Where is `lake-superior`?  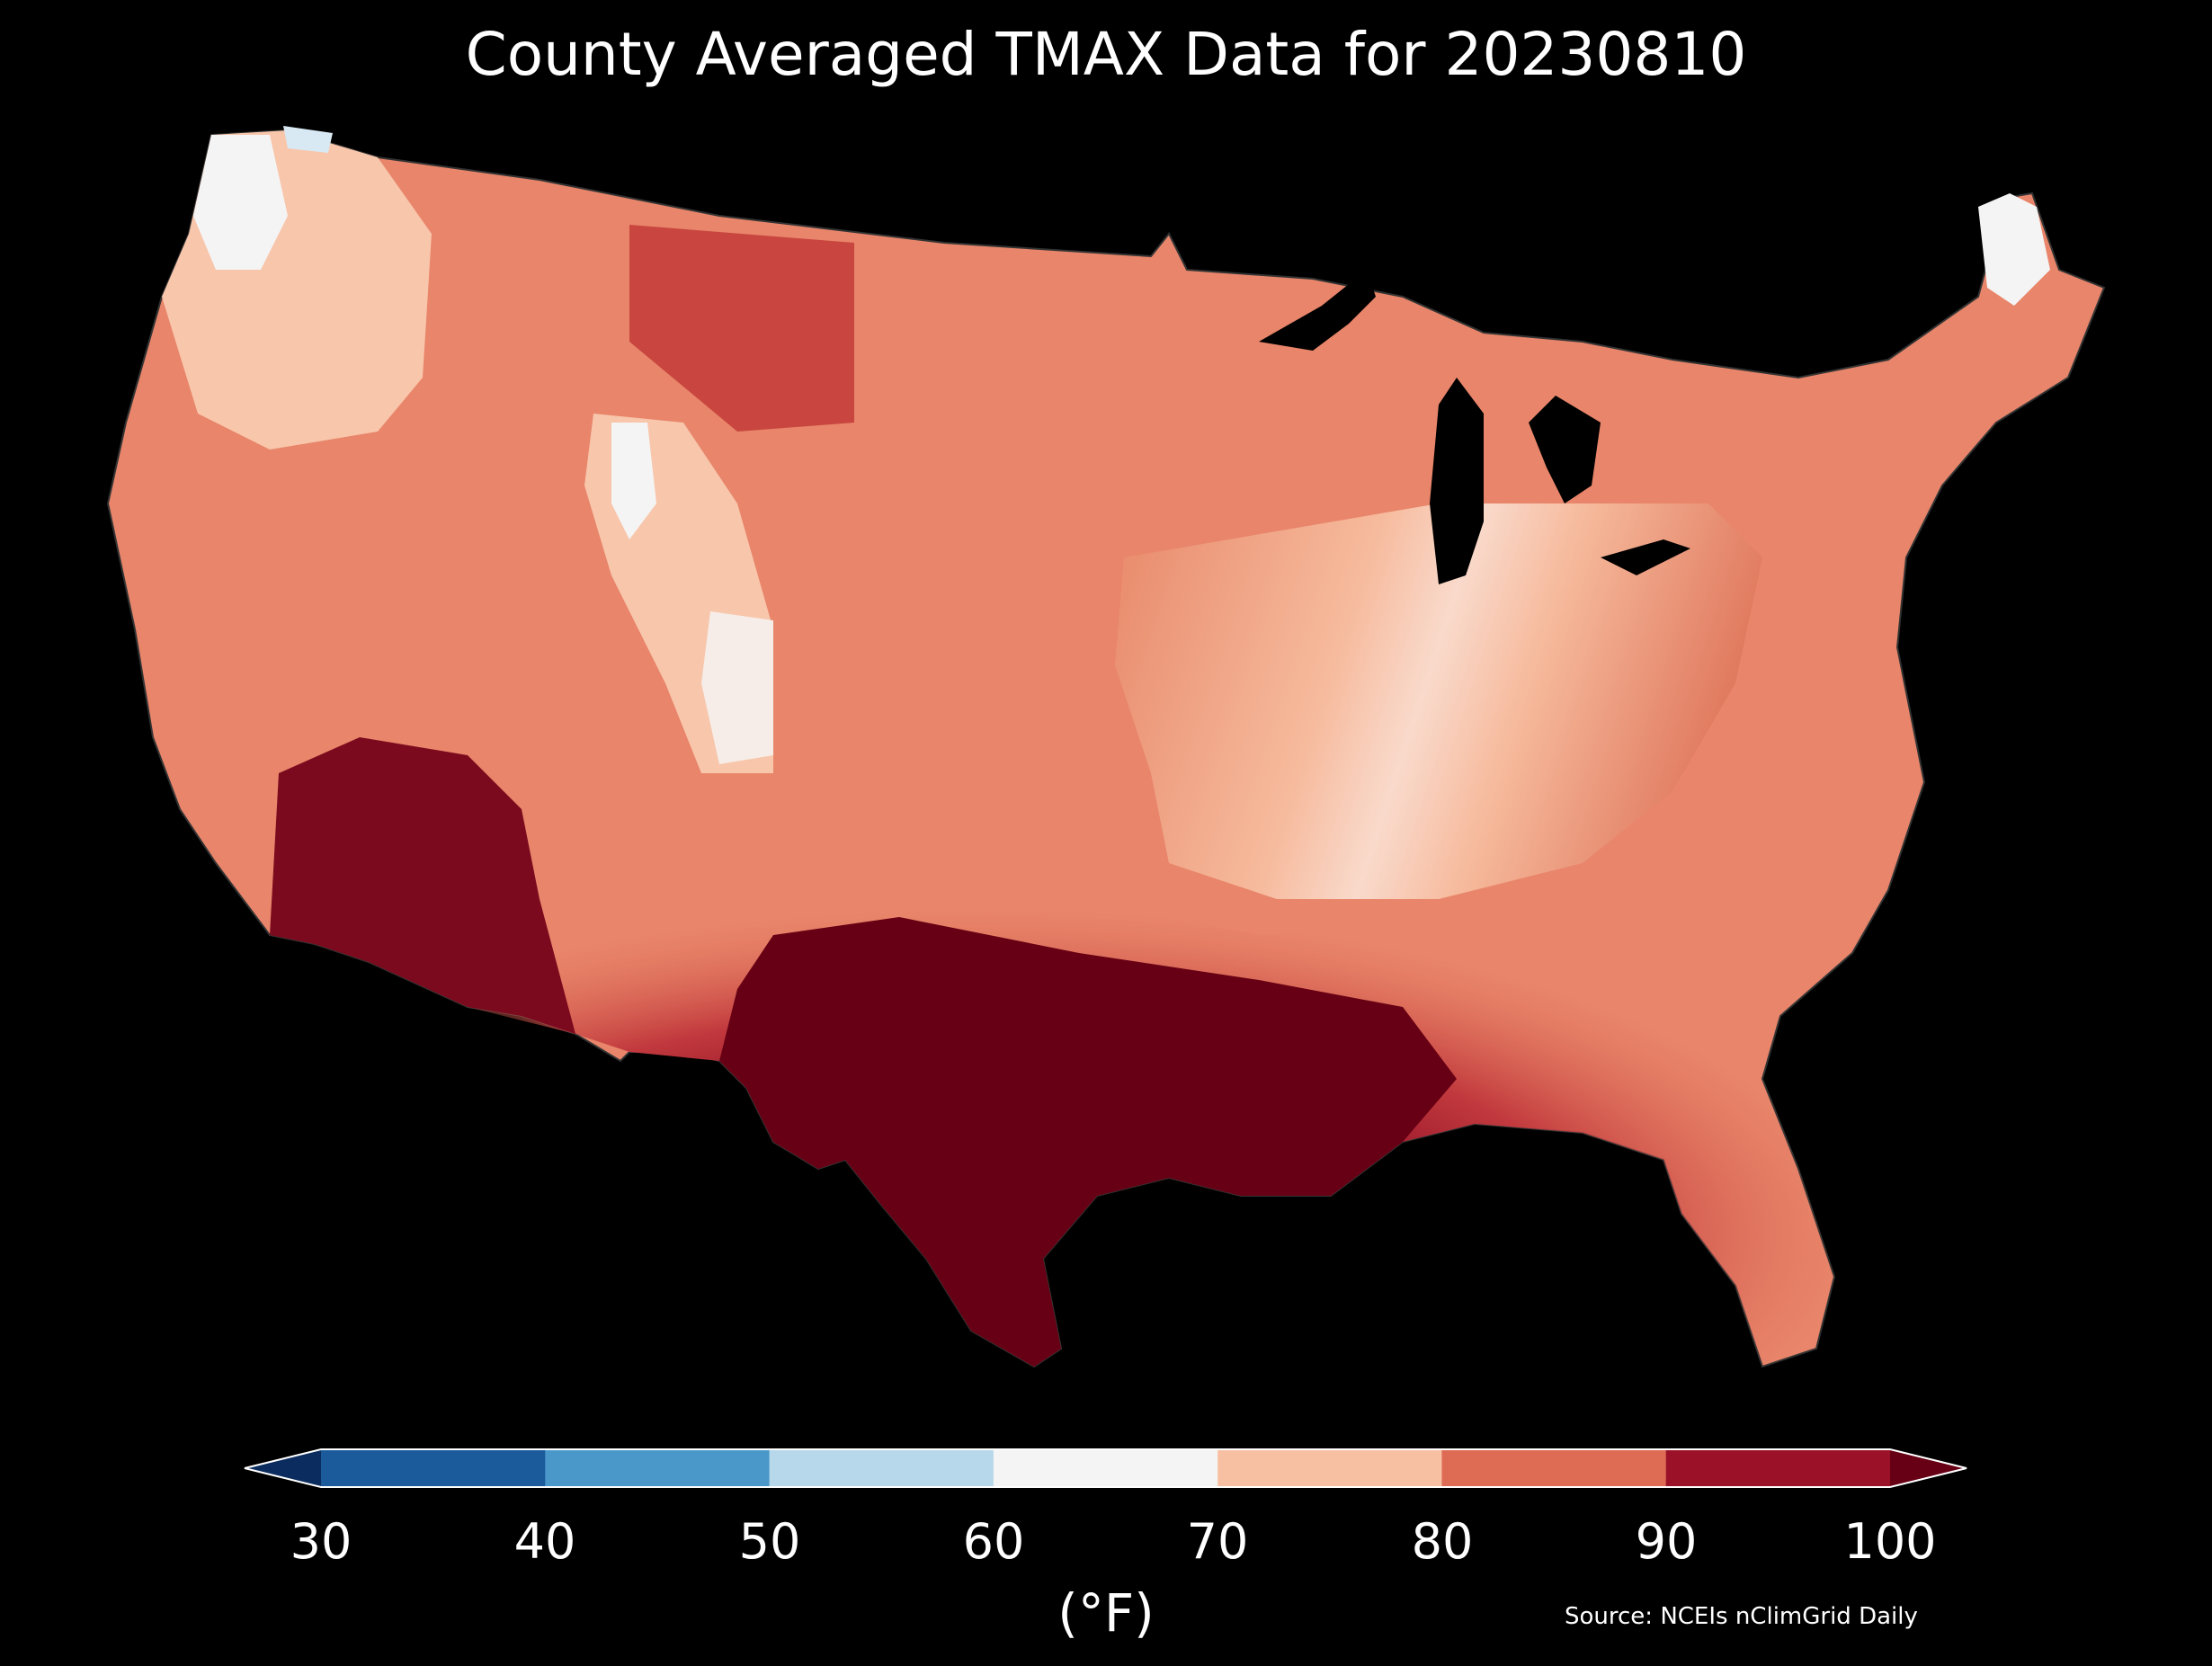 lake-superior is located at coordinates (1317, 310).